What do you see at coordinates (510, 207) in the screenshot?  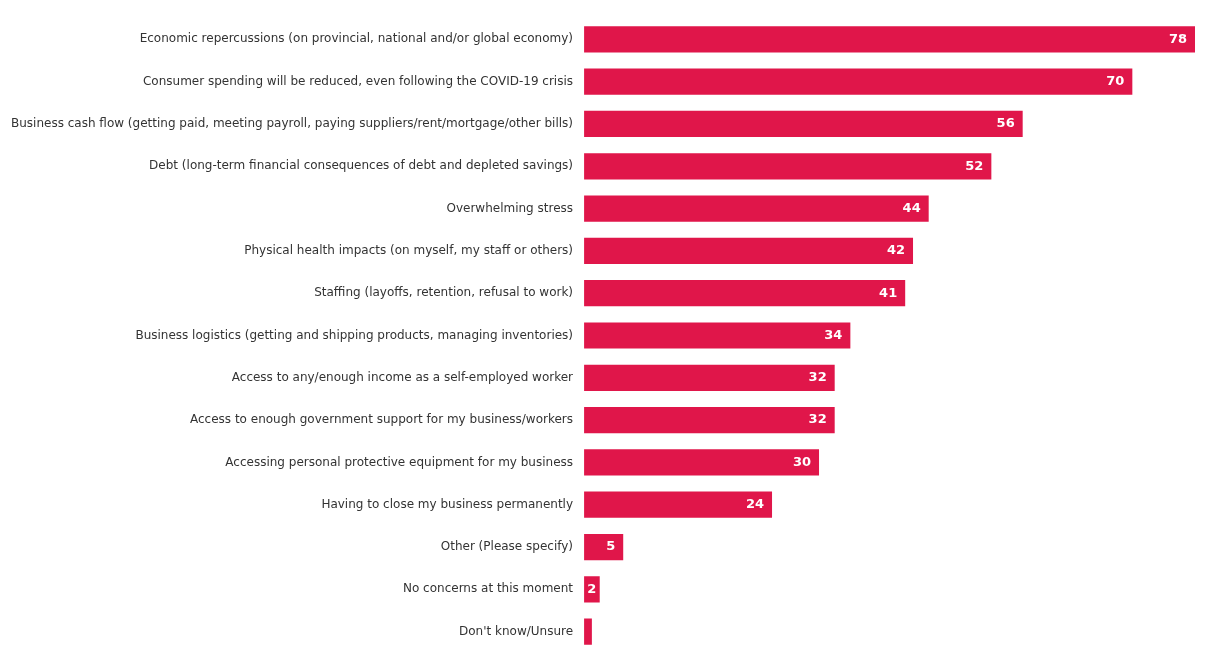 I see `y-tick-label: Overwhelming stress` at bounding box center [510, 207].